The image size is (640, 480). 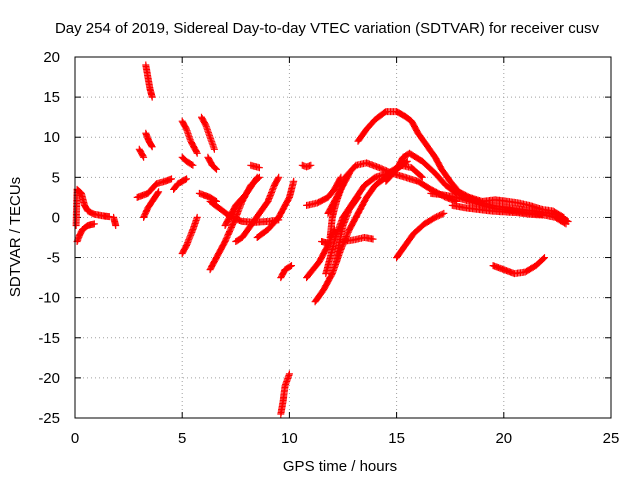 I want to click on series-track-aa, so click(x=325, y=242).